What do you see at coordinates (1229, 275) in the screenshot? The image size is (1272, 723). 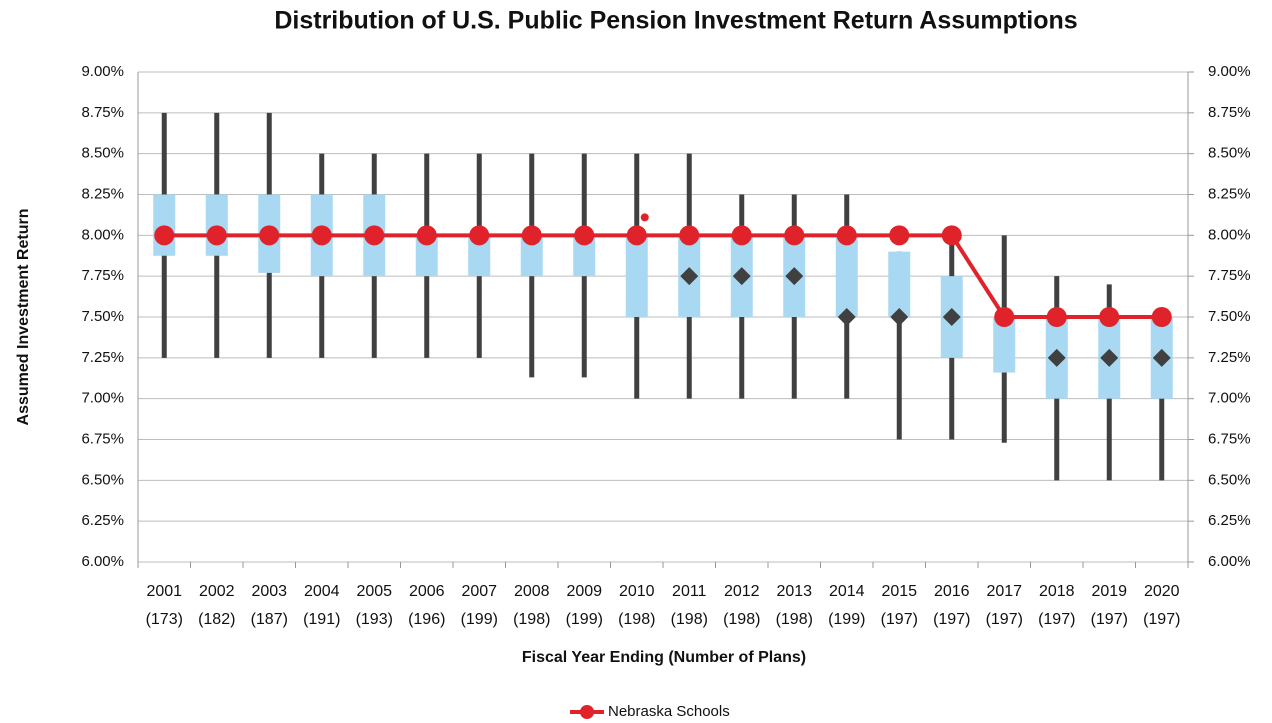 I see `y2-tick-label: 7.75%` at bounding box center [1229, 275].